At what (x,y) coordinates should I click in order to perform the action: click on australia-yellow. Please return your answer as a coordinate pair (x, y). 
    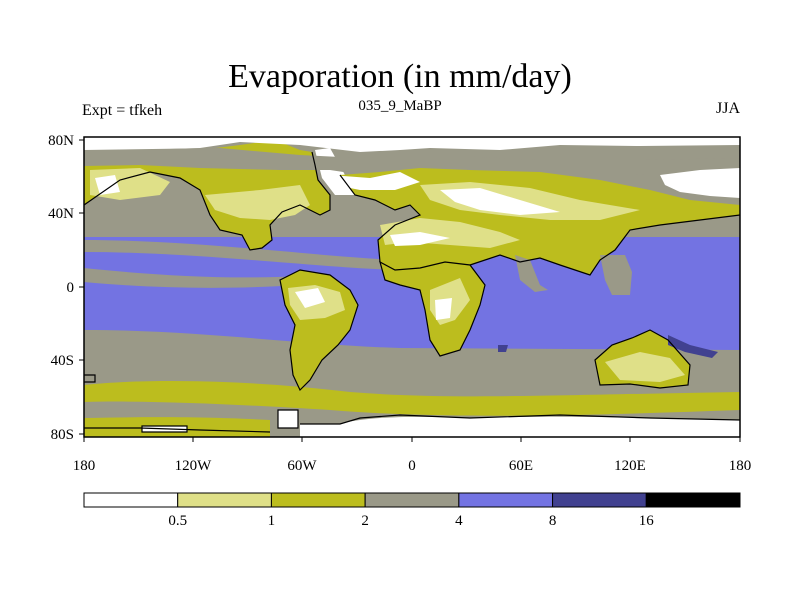
    Looking at the image, I should click on (645, 367).